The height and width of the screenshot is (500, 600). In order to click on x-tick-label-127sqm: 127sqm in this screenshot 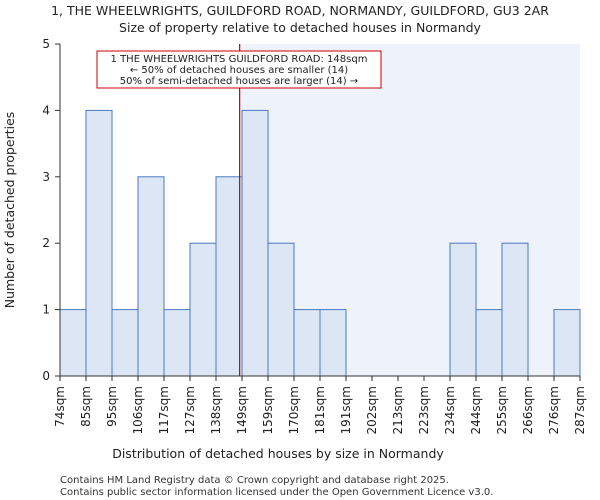, I will do `click(190, 410)`.